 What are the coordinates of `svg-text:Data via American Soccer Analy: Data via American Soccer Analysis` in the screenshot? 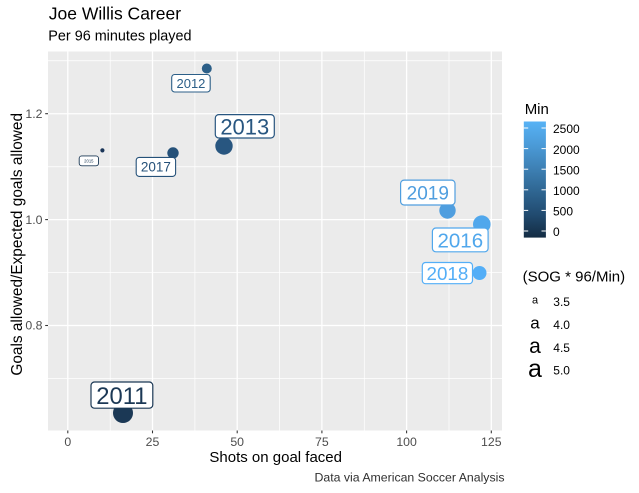 It's located at (409, 478).